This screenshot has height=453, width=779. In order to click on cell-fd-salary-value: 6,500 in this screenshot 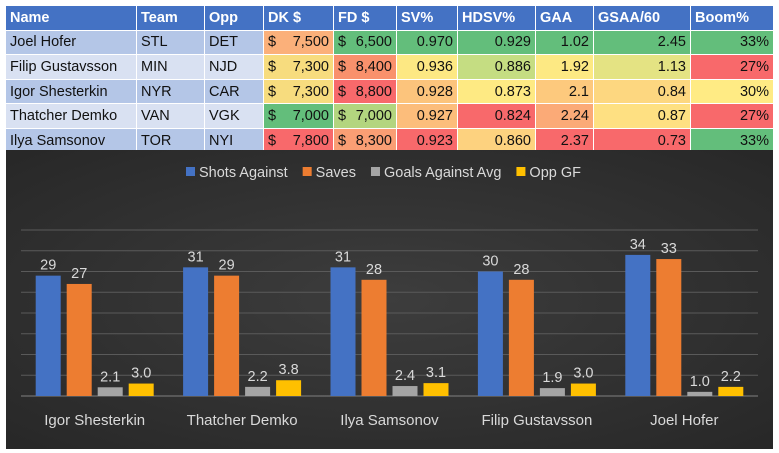, I will do `click(373, 42)`.